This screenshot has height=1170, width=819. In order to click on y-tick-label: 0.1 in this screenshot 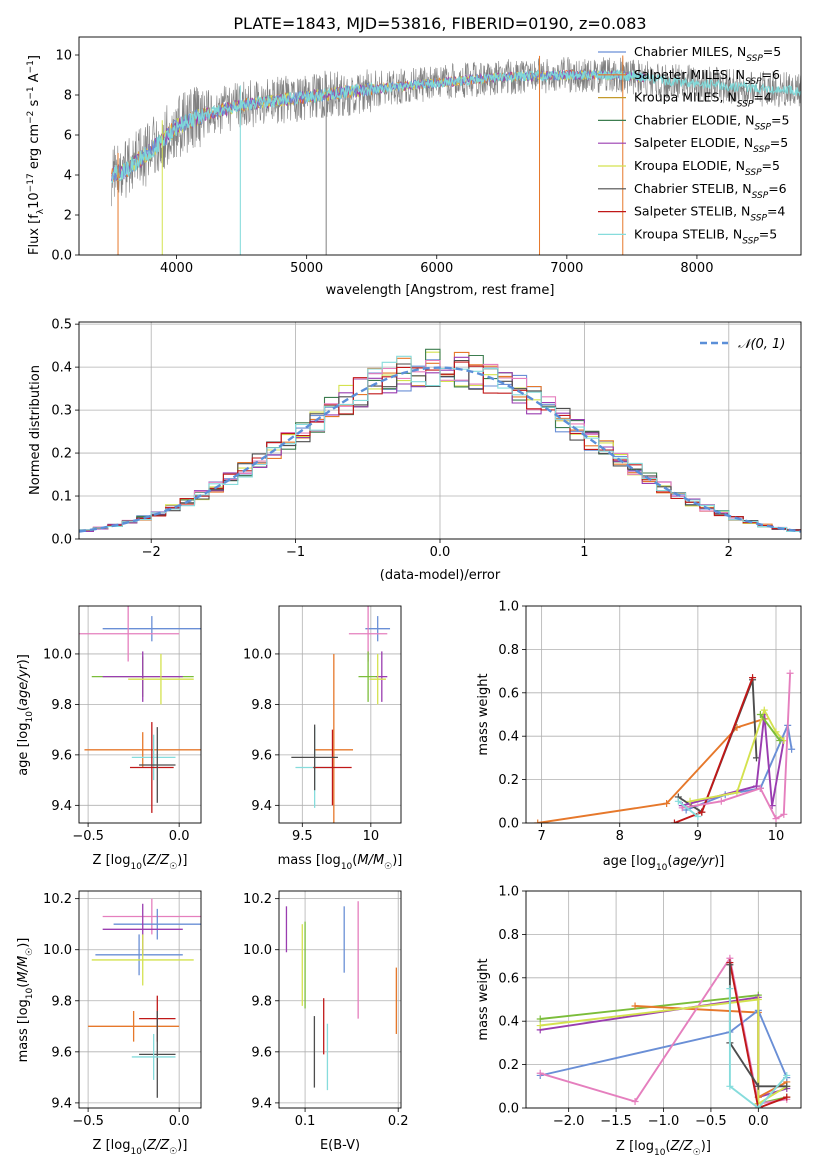, I will do `click(61, 497)`.